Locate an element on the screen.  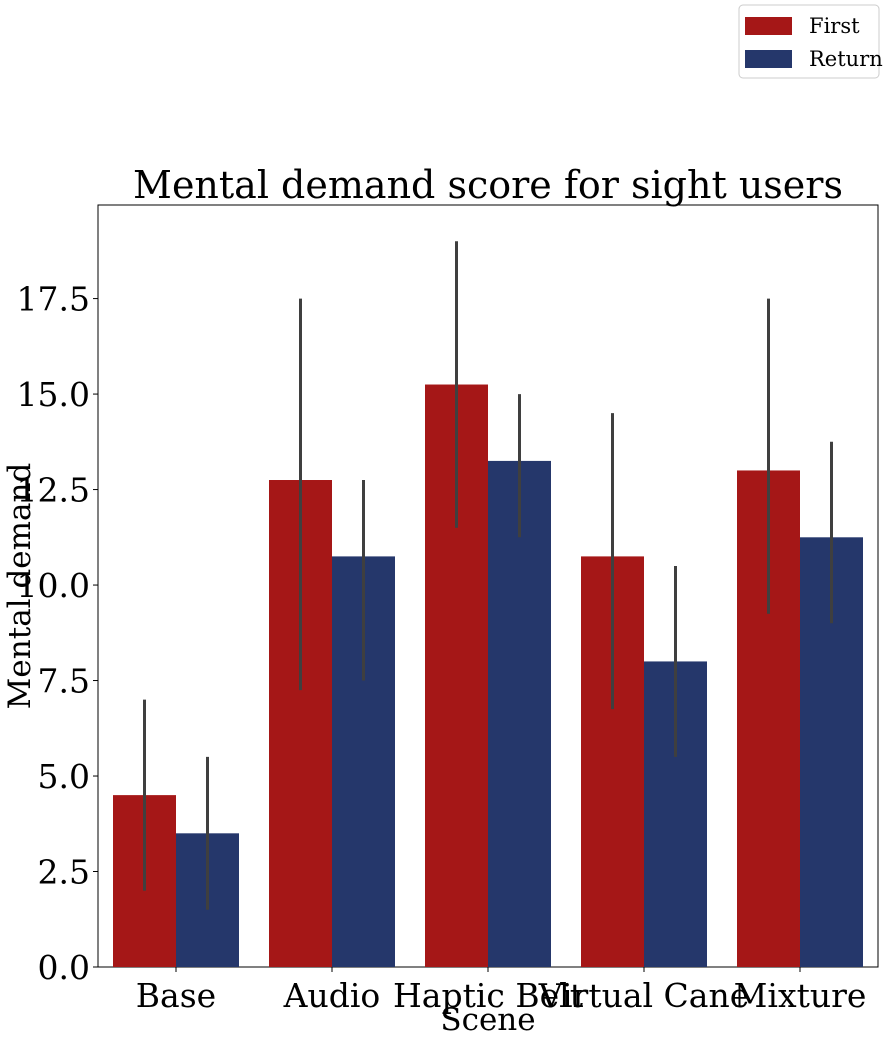
legend-swatch-return is located at coordinates (768, 59).